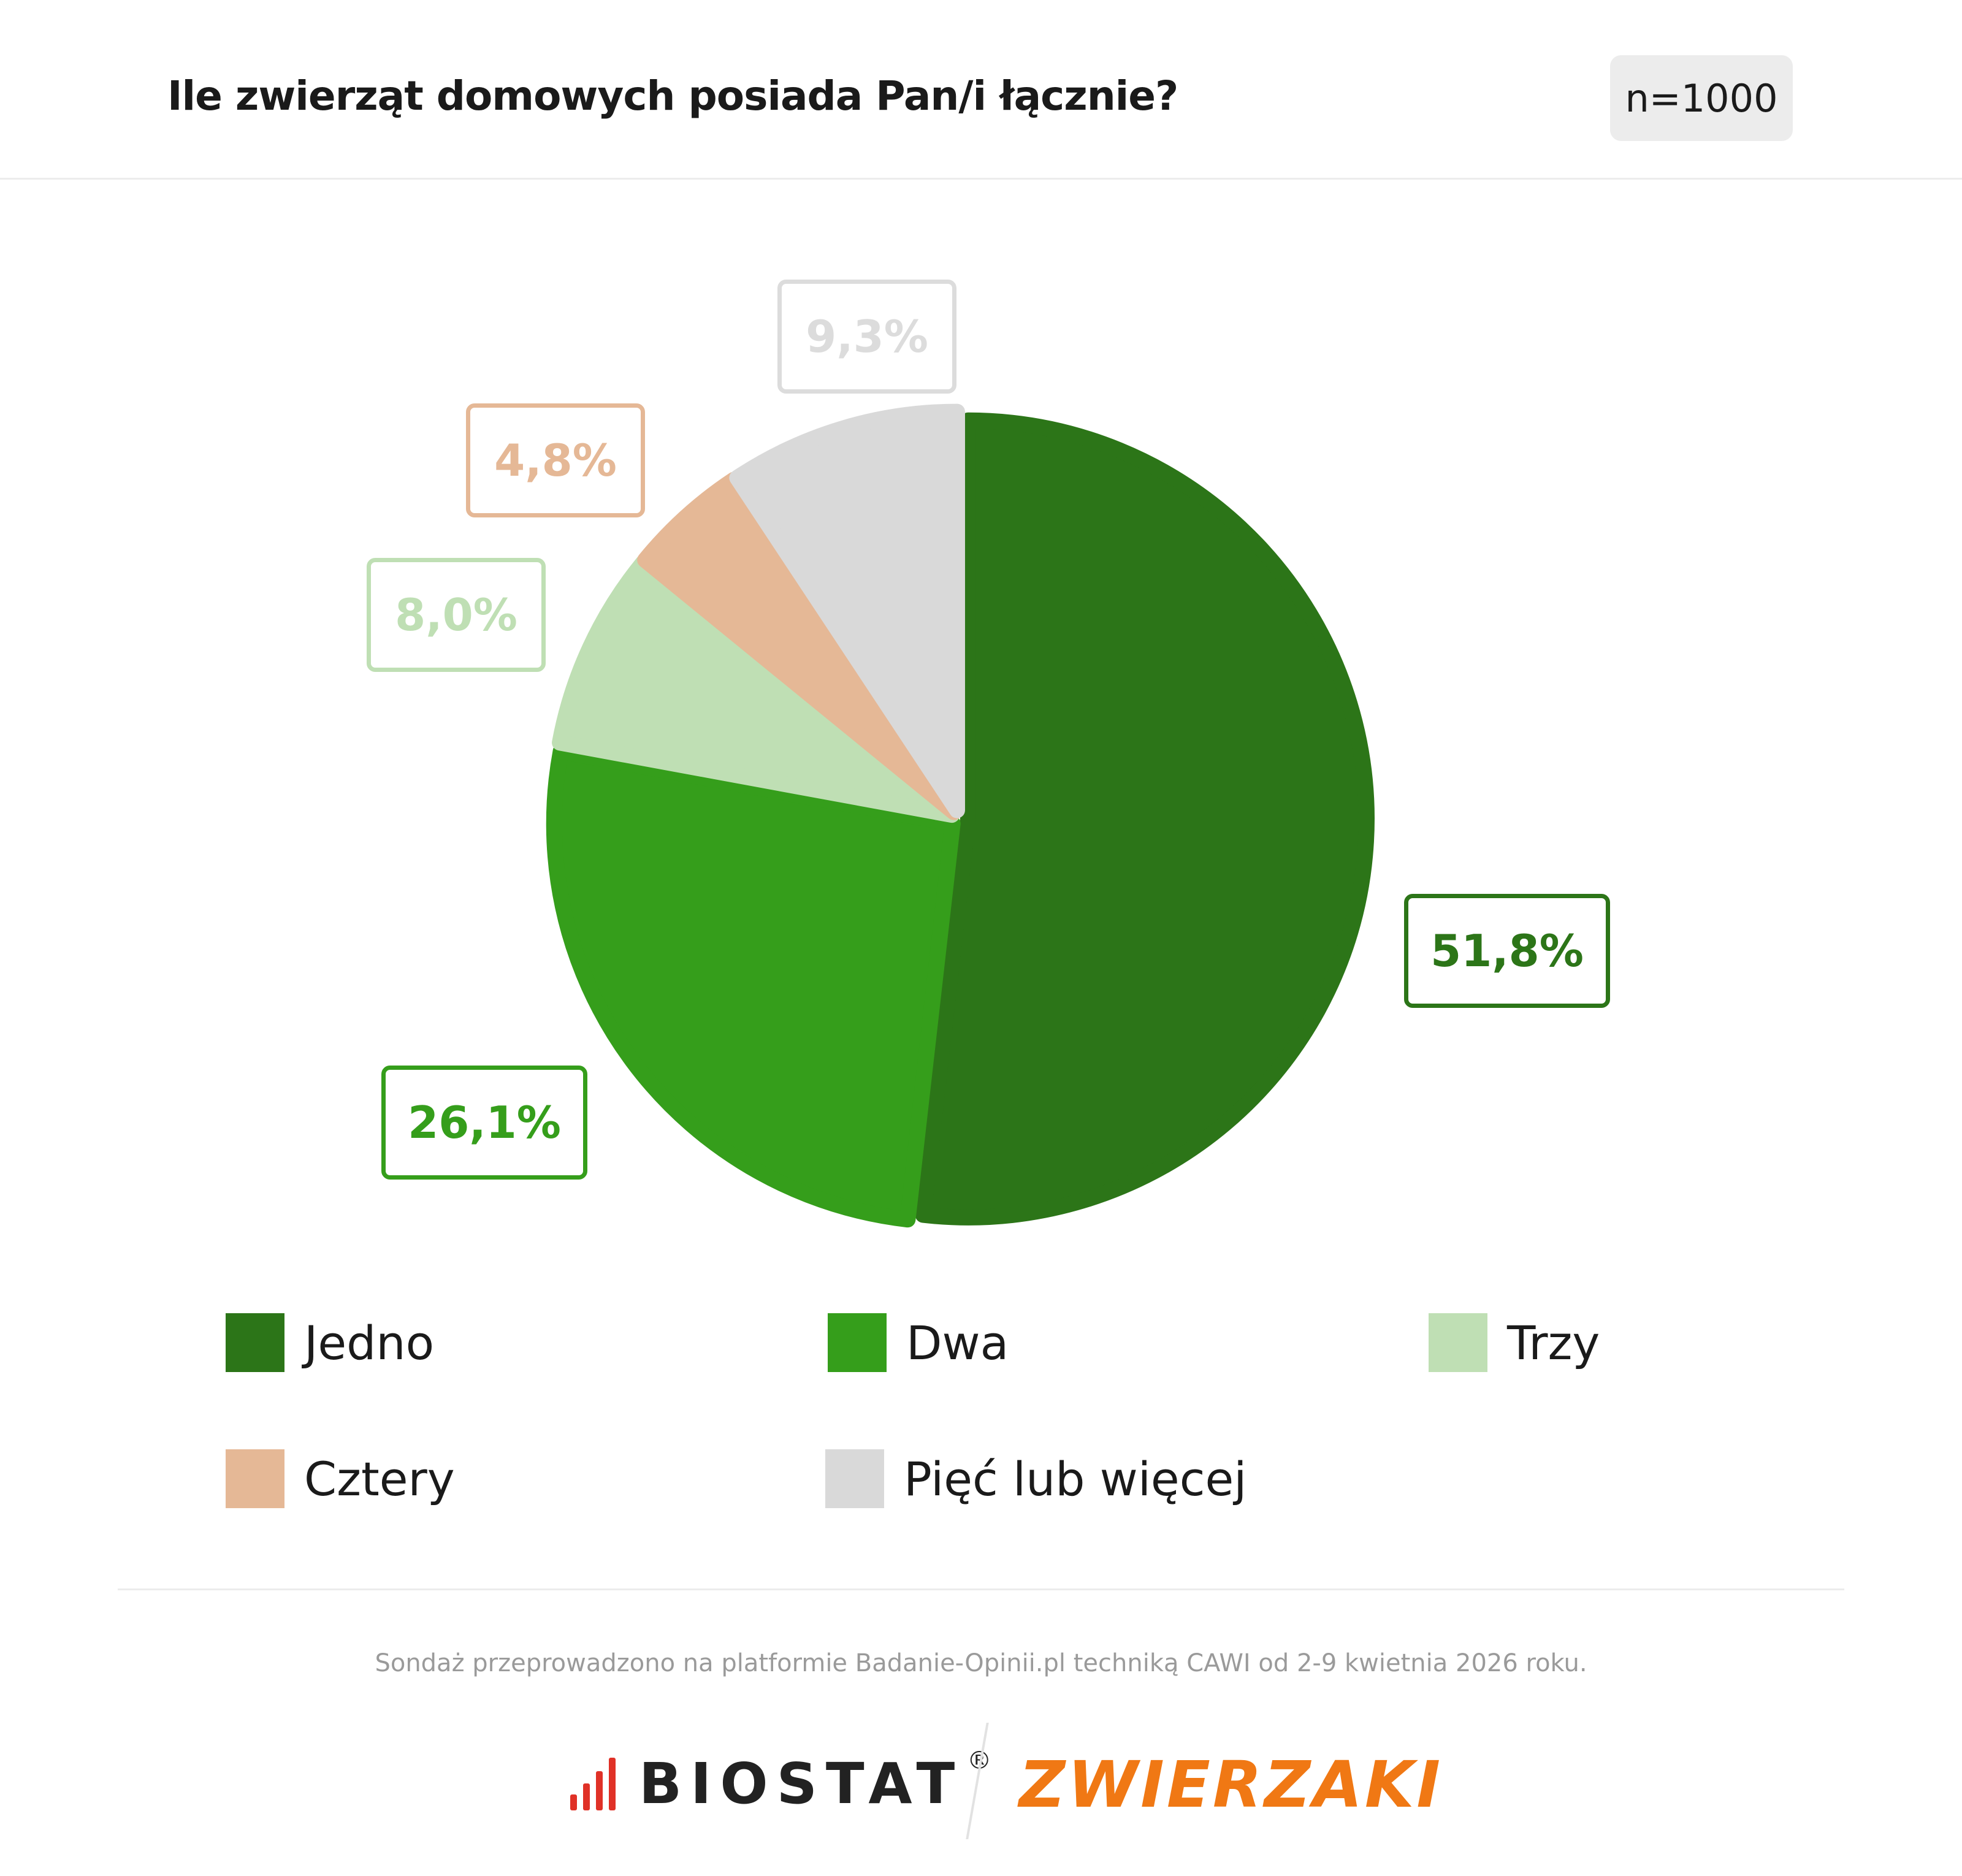  What do you see at coordinates (456, 615) in the screenshot?
I see `value-label-trzy: 8,0%` at bounding box center [456, 615].